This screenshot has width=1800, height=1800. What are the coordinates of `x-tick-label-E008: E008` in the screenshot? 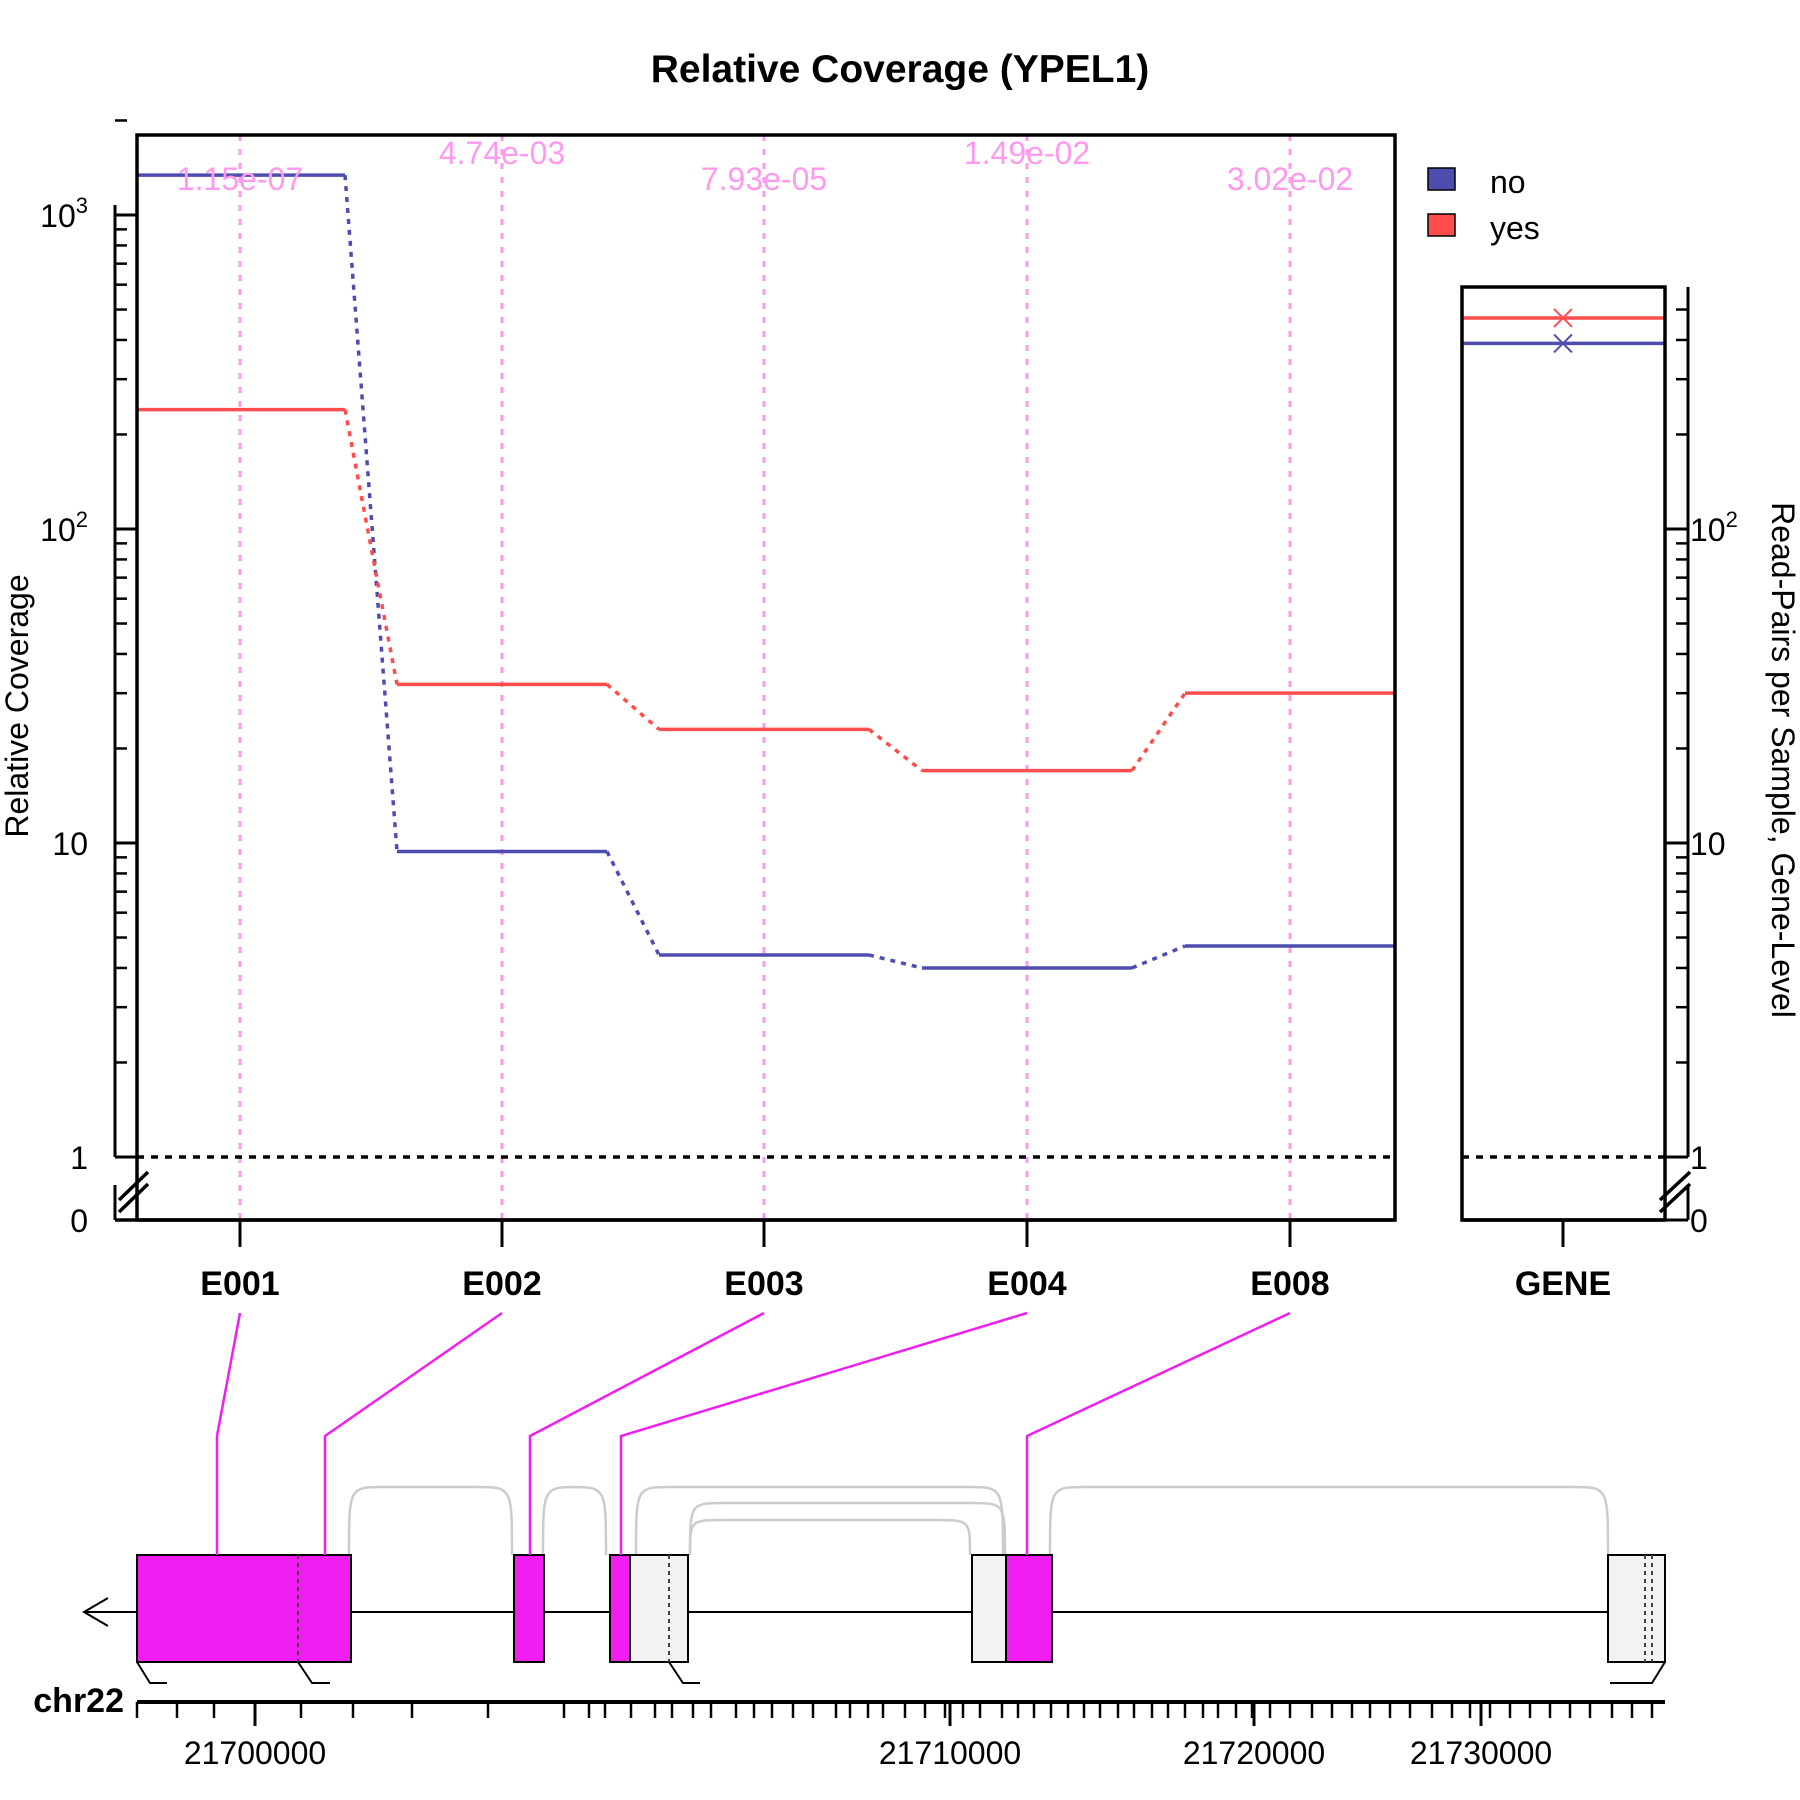 It's located at (1289, 1284).